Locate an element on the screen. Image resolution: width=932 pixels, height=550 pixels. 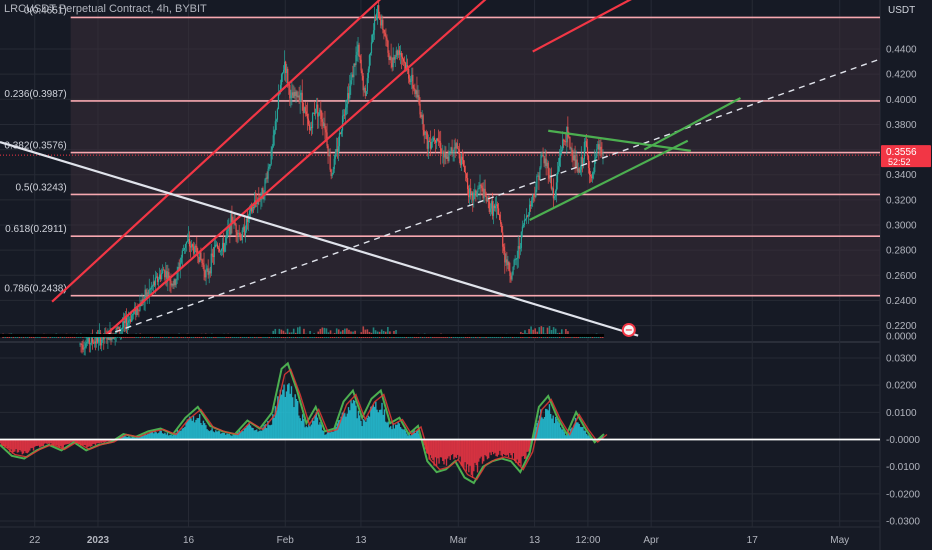
price-tick-label: 0.3800 is located at coordinates (901, 125).